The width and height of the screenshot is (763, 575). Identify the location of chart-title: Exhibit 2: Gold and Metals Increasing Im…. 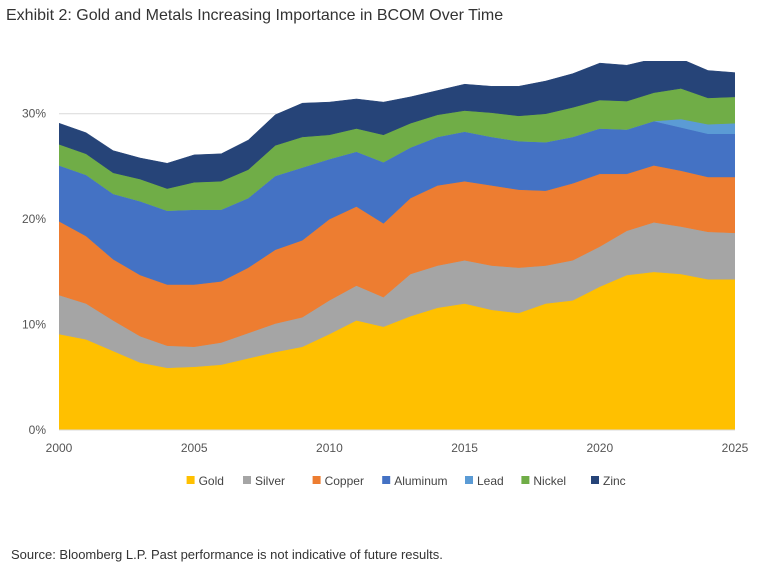
(255, 15).